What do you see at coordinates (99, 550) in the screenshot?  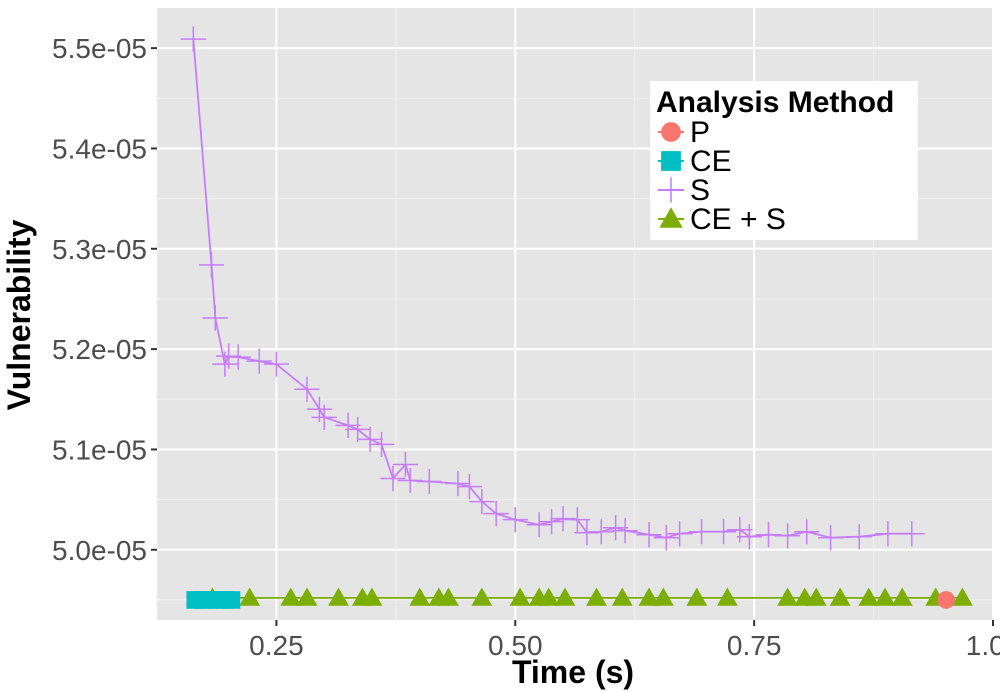 I see `y-tick-label: 5.0e-05` at bounding box center [99, 550].